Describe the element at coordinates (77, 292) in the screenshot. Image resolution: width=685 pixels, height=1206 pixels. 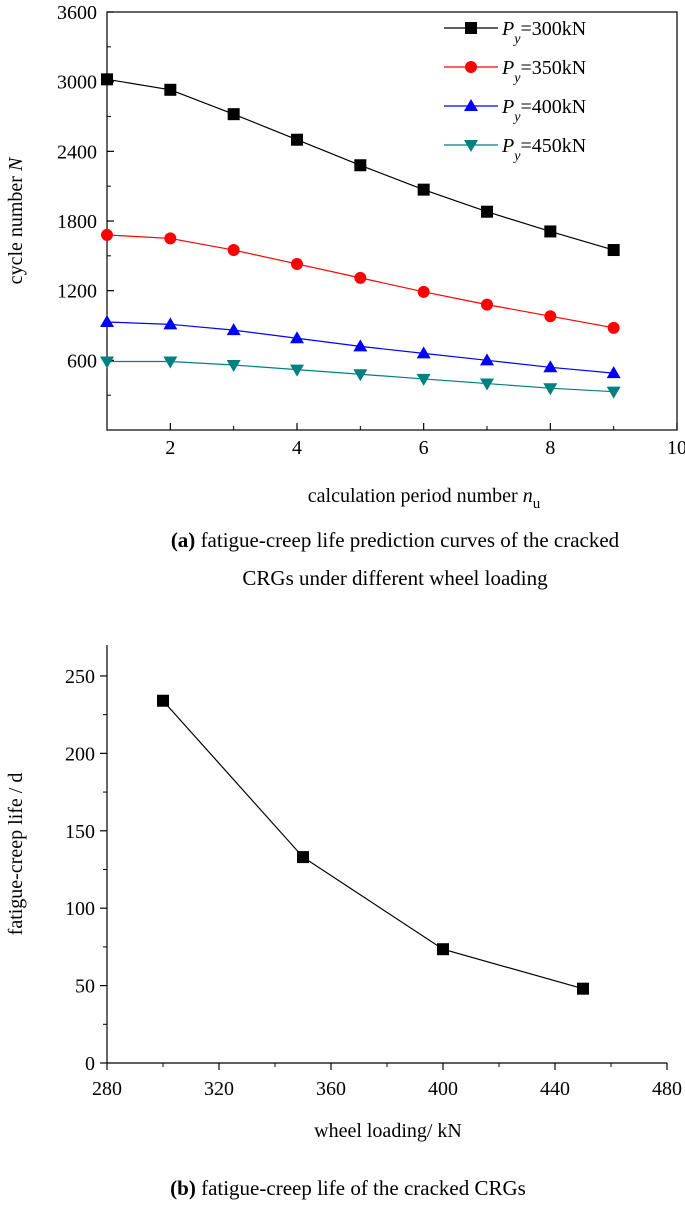
I see `y-tick-label: 1200` at that location.